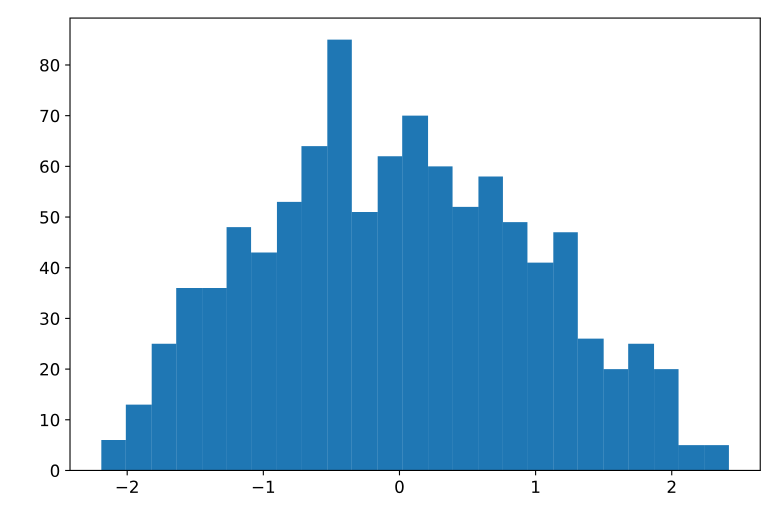 This screenshot has width=761, height=517. What do you see at coordinates (536, 486) in the screenshot?
I see `x-tick-label: 1` at bounding box center [536, 486].